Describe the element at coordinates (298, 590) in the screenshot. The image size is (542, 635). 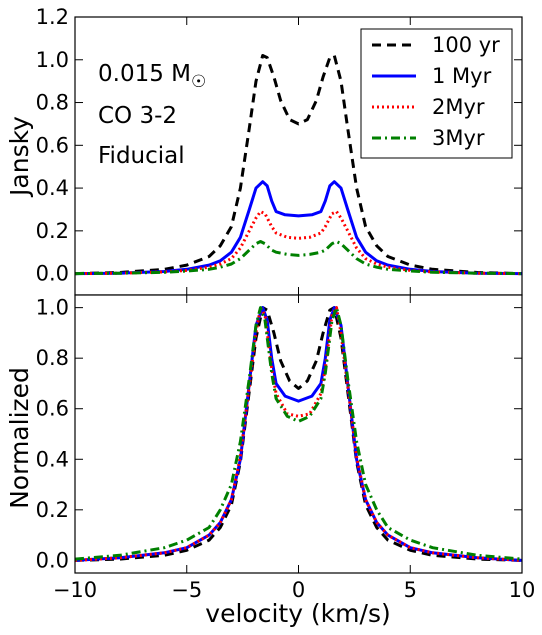
I see `xtick-label: 0` at that location.